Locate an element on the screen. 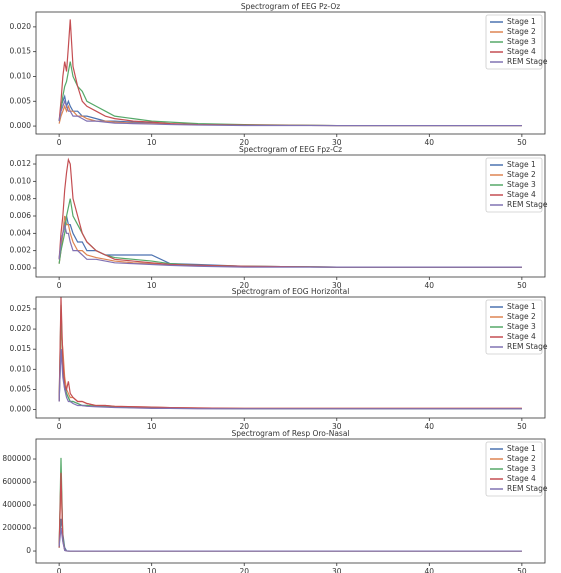 Image resolution: width=561 pixels, height=573 pixels. y-tick-label: 0.004 is located at coordinates (21, 232).